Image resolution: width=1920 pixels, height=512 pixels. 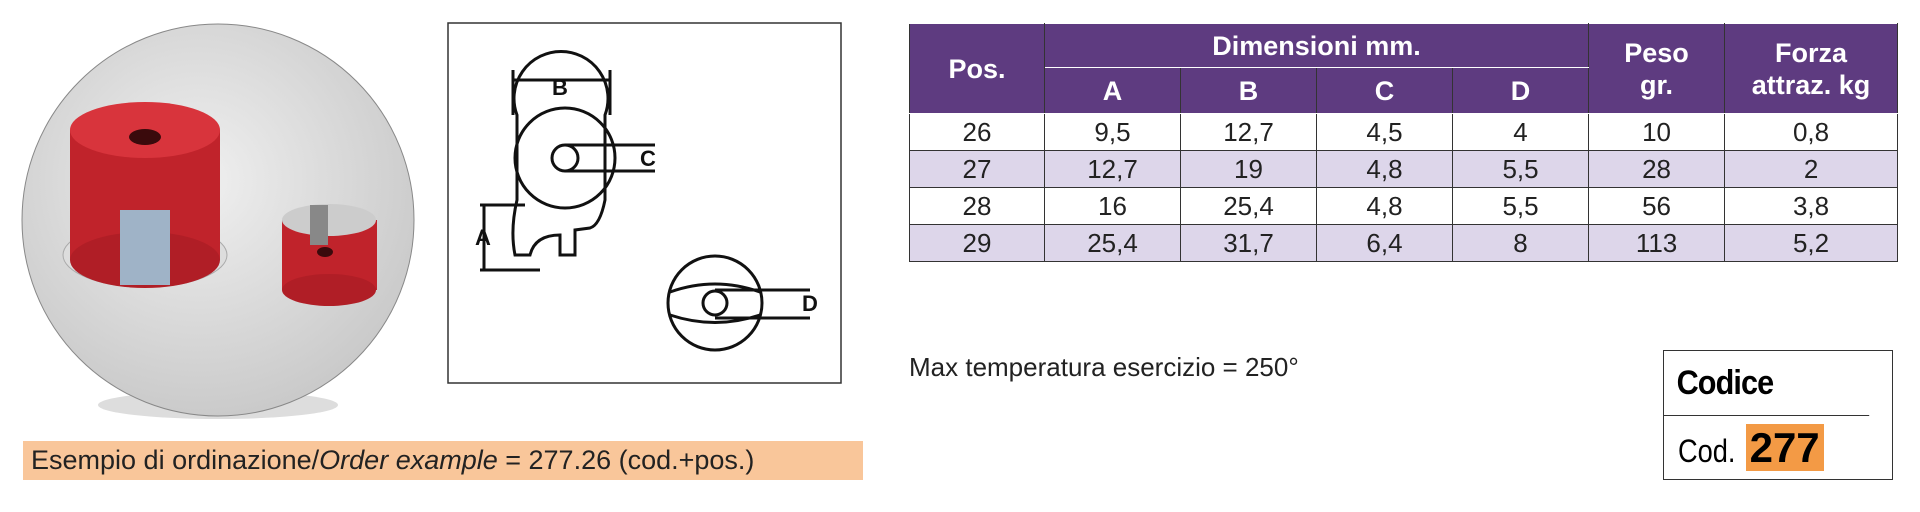 What do you see at coordinates (1784, 447) in the screenshot?
I see `code-value: 277` at bounding box center [1784, 447].